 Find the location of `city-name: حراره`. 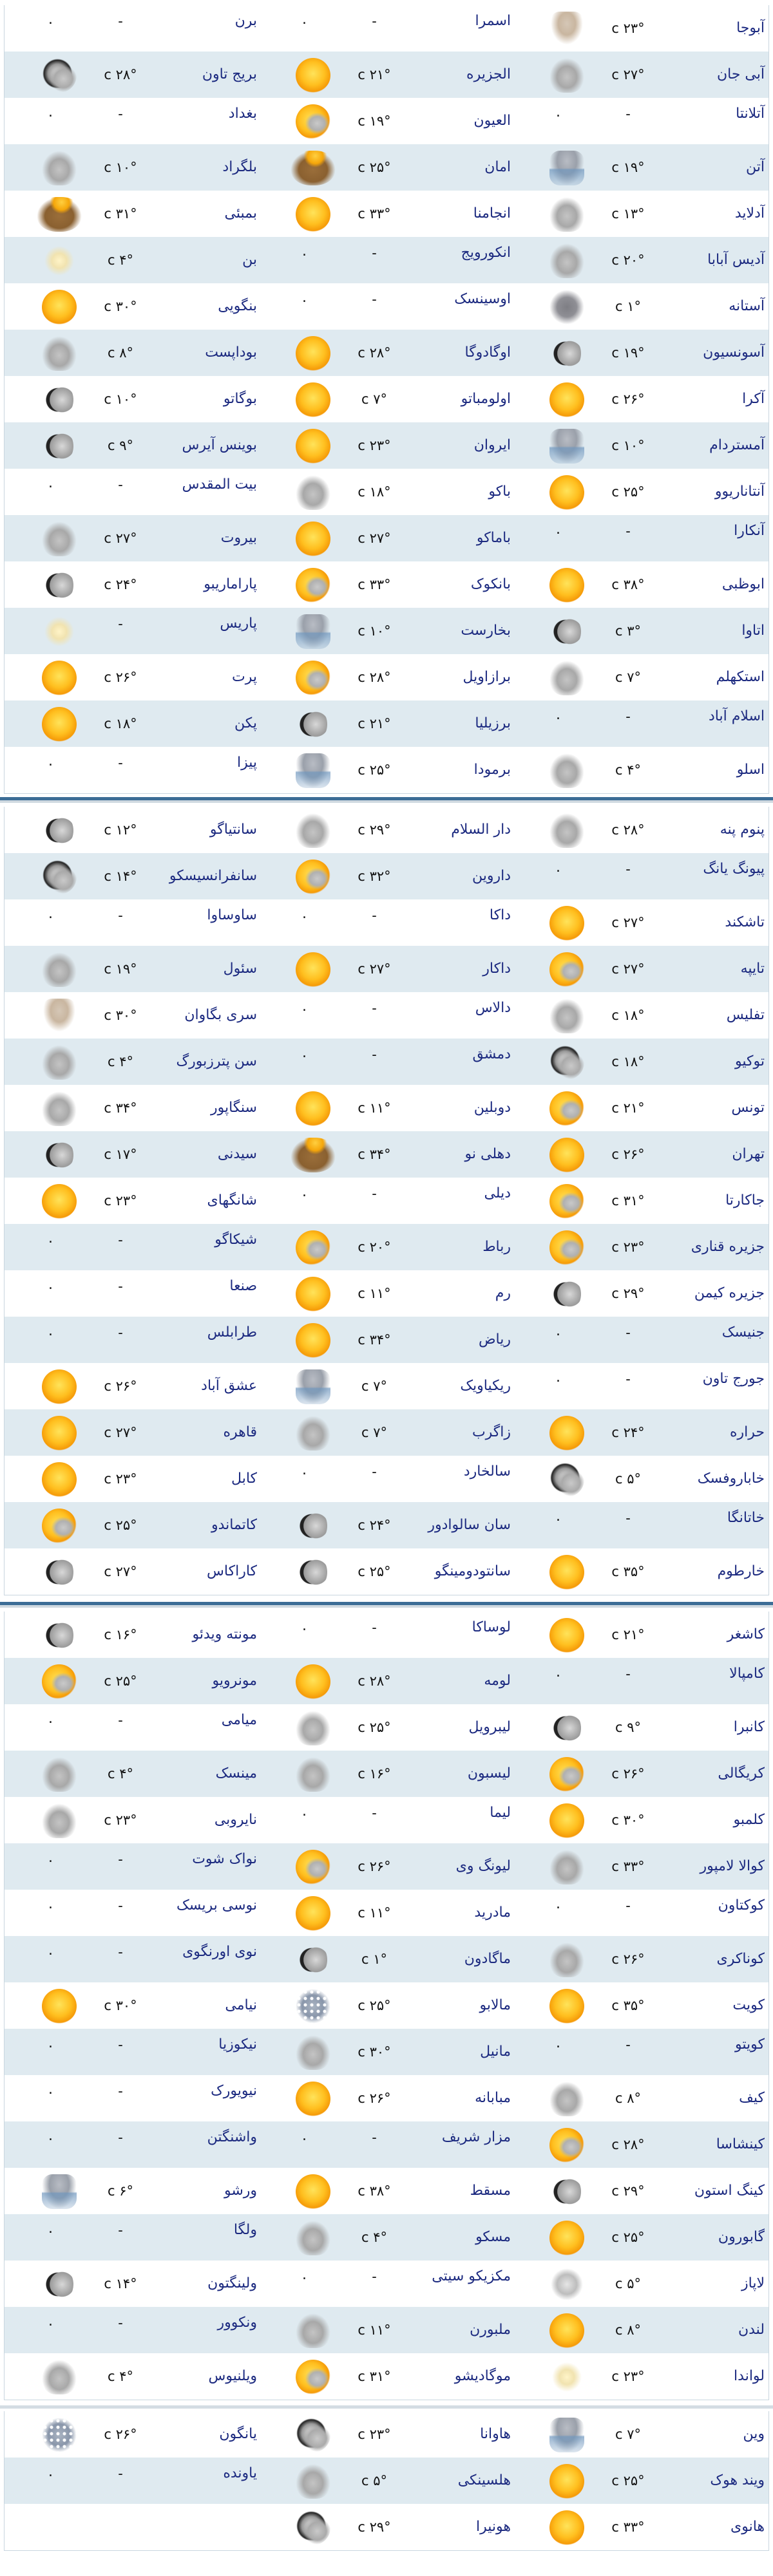

city-name: حراره is located at coordinates (747, 1432).